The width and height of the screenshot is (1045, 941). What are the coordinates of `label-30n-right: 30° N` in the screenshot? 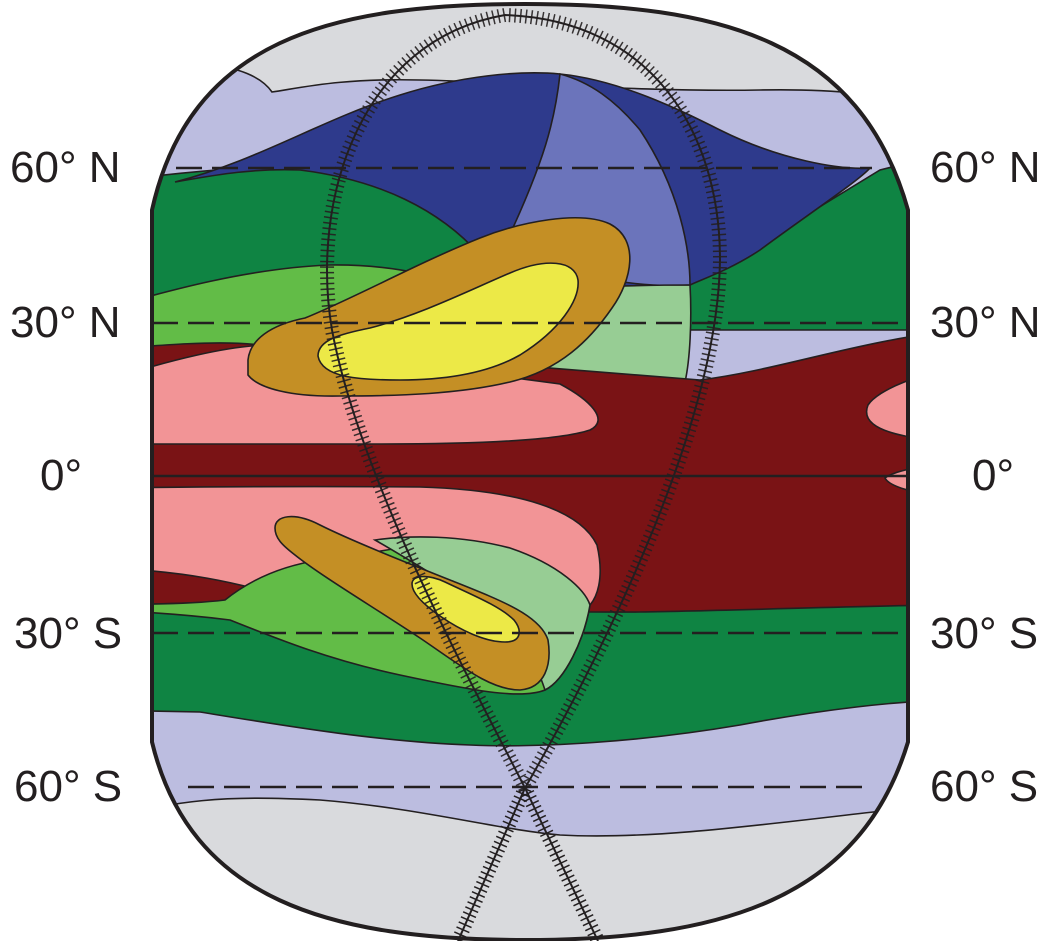 It's located at (985, 322).